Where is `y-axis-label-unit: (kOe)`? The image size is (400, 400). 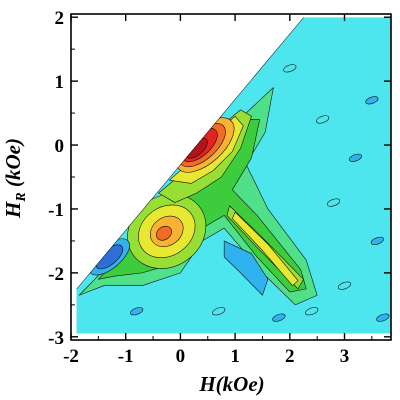 y-axis-label-unit: (kOe) is located at coordinates (13, 165).